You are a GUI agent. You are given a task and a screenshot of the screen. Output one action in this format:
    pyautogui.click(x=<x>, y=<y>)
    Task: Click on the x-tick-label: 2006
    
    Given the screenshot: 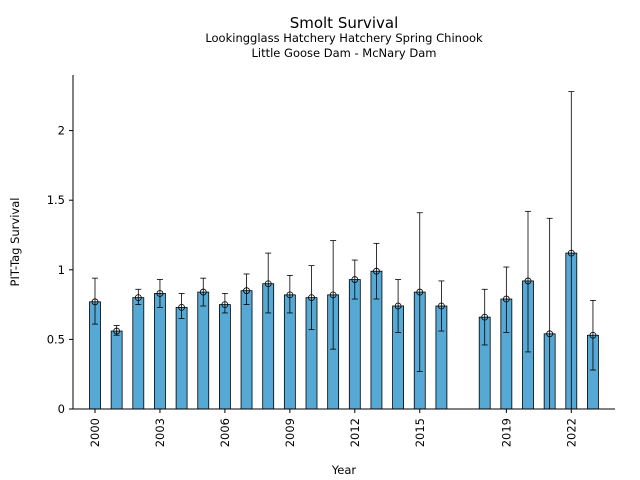 What is the action you would take?
    pyautogui.click(x=225, y=432)
    